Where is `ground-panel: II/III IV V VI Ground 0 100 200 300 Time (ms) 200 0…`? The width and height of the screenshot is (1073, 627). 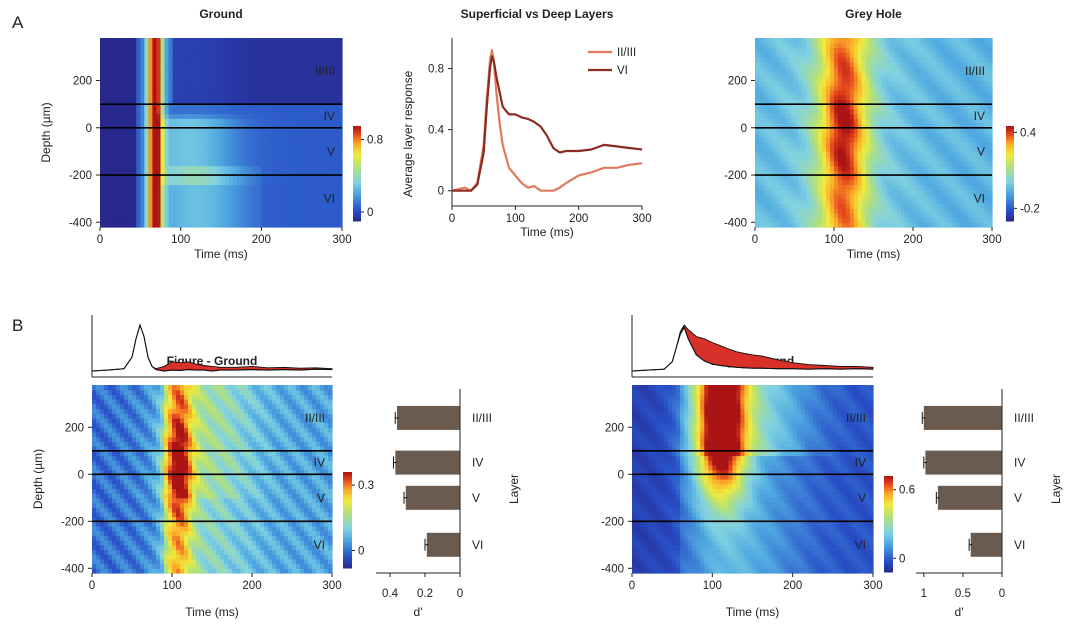
ground-panel: II/III IV V VI Ground 0 100 200 300 Time (ms) 200 0… is located at coordinates (211, 134).